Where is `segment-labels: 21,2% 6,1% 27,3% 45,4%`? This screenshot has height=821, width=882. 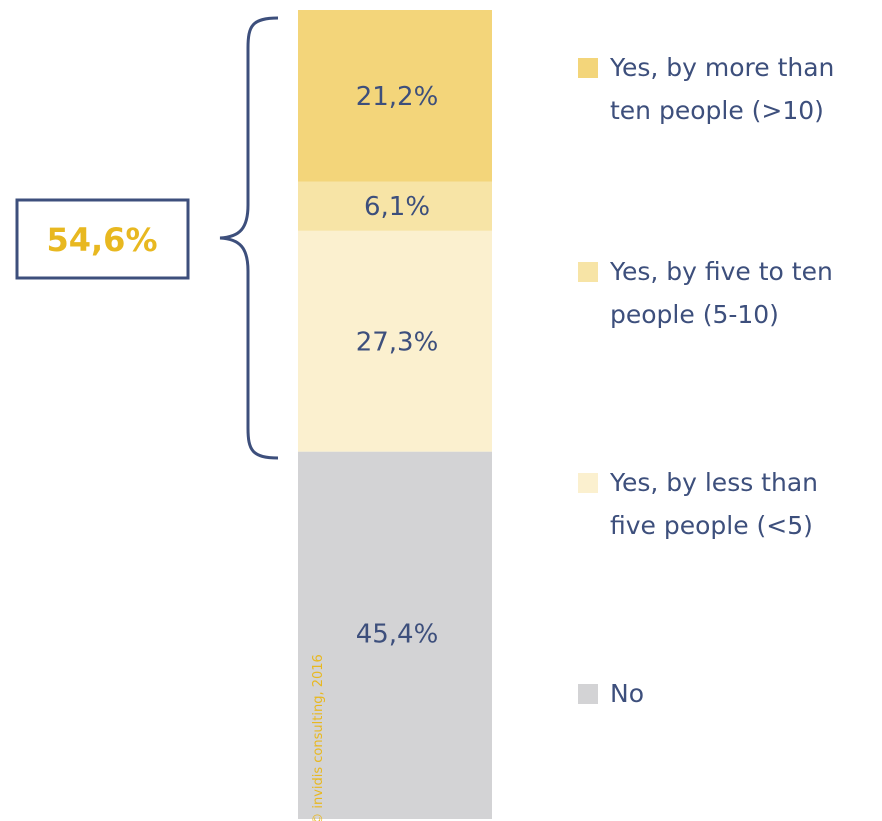 segment-labels: 21,2% 6,1% 27,3% 45,4% is located at coordinates (397, 366).